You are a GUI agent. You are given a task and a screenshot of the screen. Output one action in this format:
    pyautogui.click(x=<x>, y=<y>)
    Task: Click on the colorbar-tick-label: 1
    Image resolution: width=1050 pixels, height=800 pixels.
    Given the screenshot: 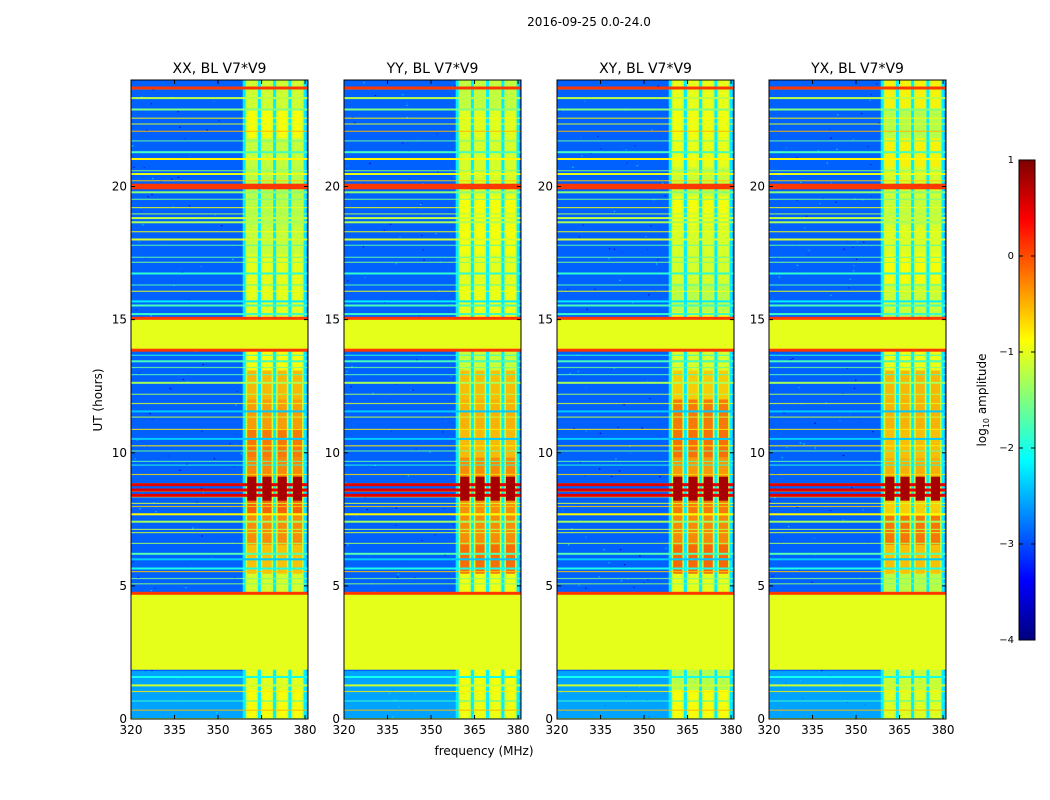 What is the action you would take?
    pyautogui.click(x=1011, y=160)
    